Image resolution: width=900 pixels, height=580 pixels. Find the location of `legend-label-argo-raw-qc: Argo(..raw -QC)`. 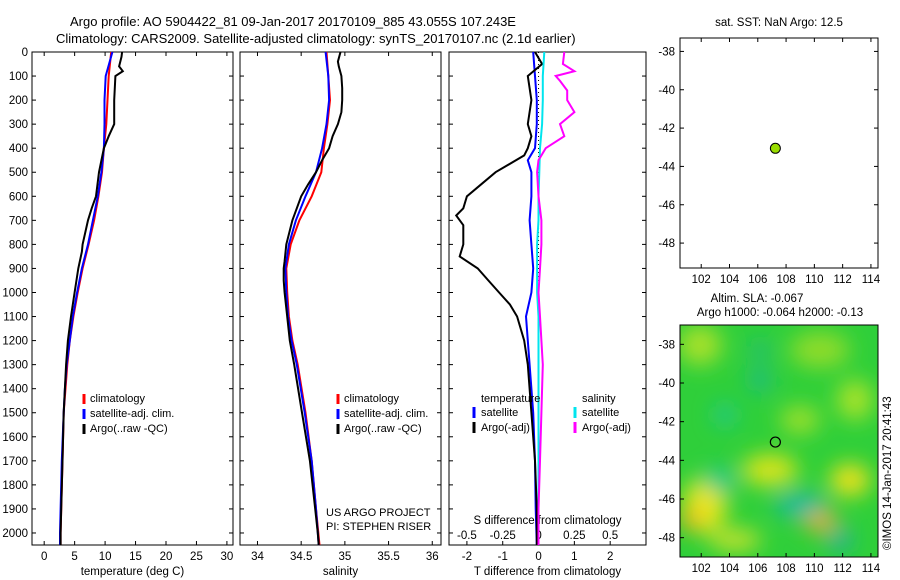

legend-label-argo-raw-qc: Argo(..raw -QC) is located at coordinates (383, 429).